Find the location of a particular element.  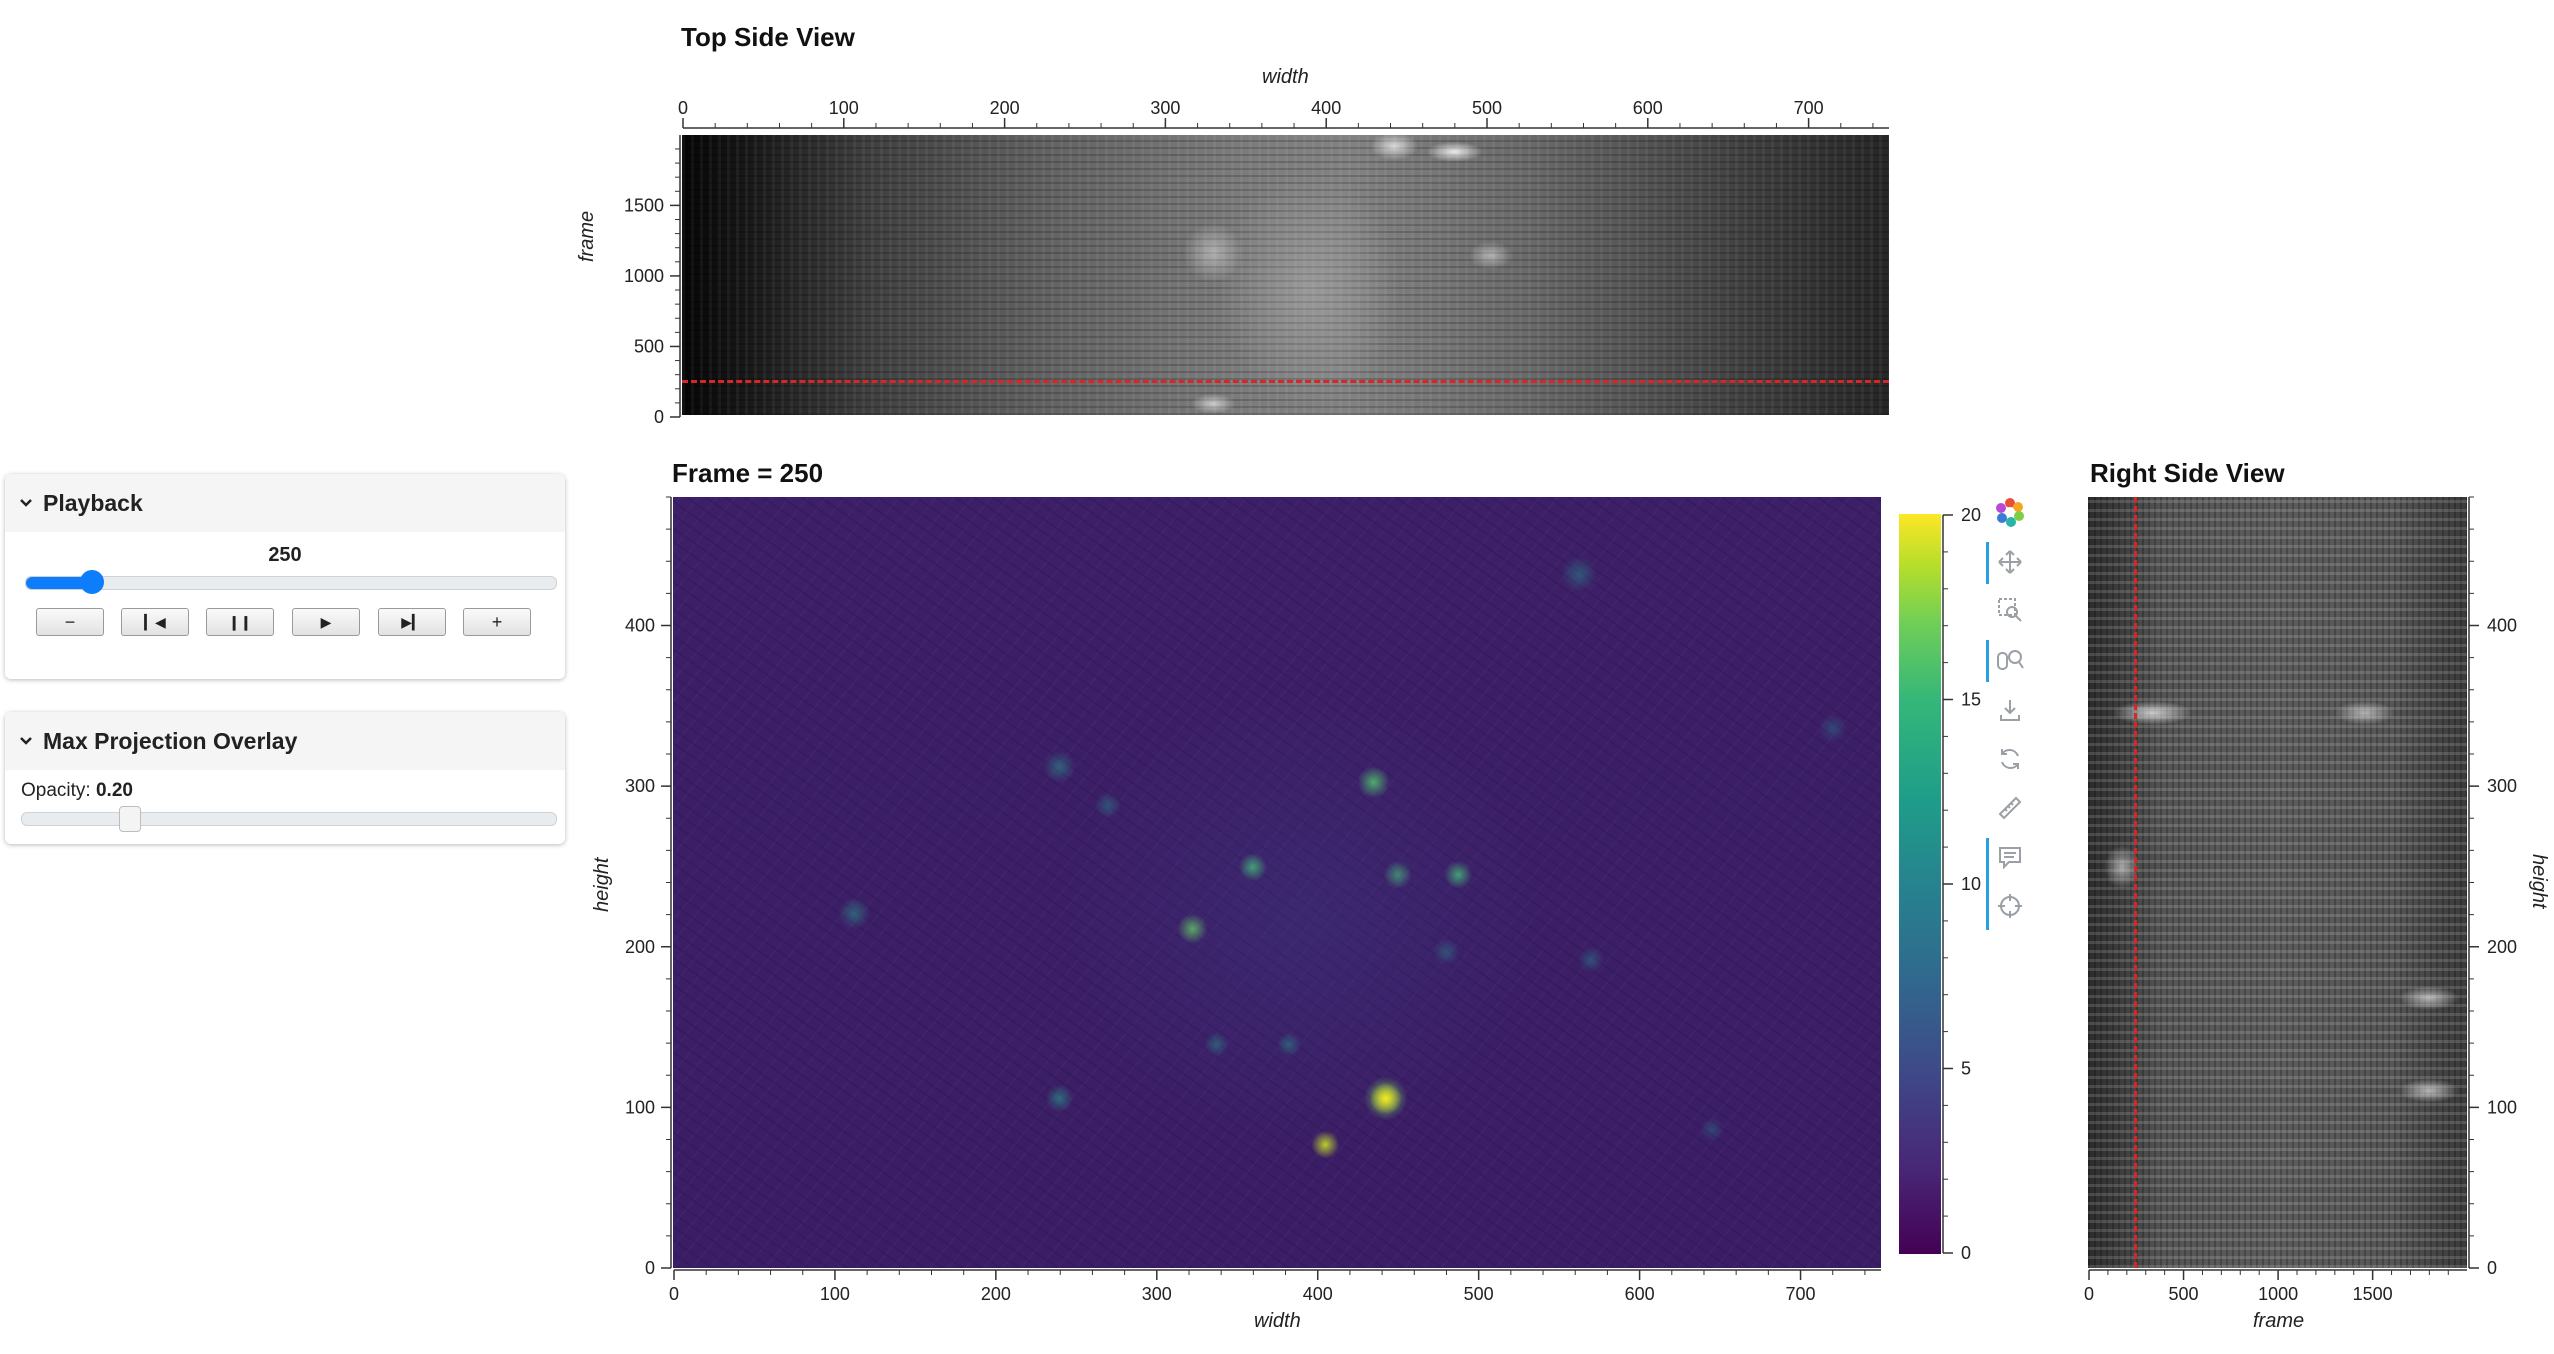

colorbar-tick-label: 0 is located at coordinates (1966, 1253).